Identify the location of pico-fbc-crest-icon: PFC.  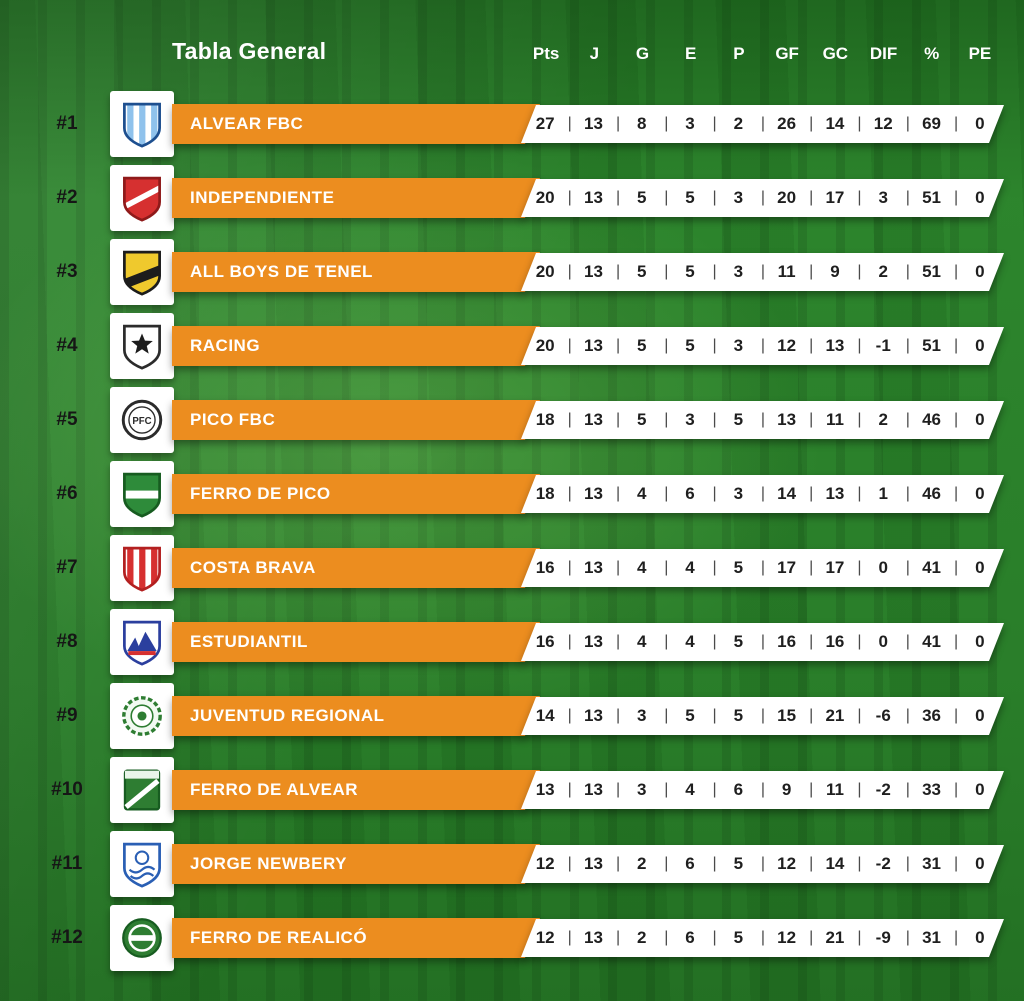
(142, 420).